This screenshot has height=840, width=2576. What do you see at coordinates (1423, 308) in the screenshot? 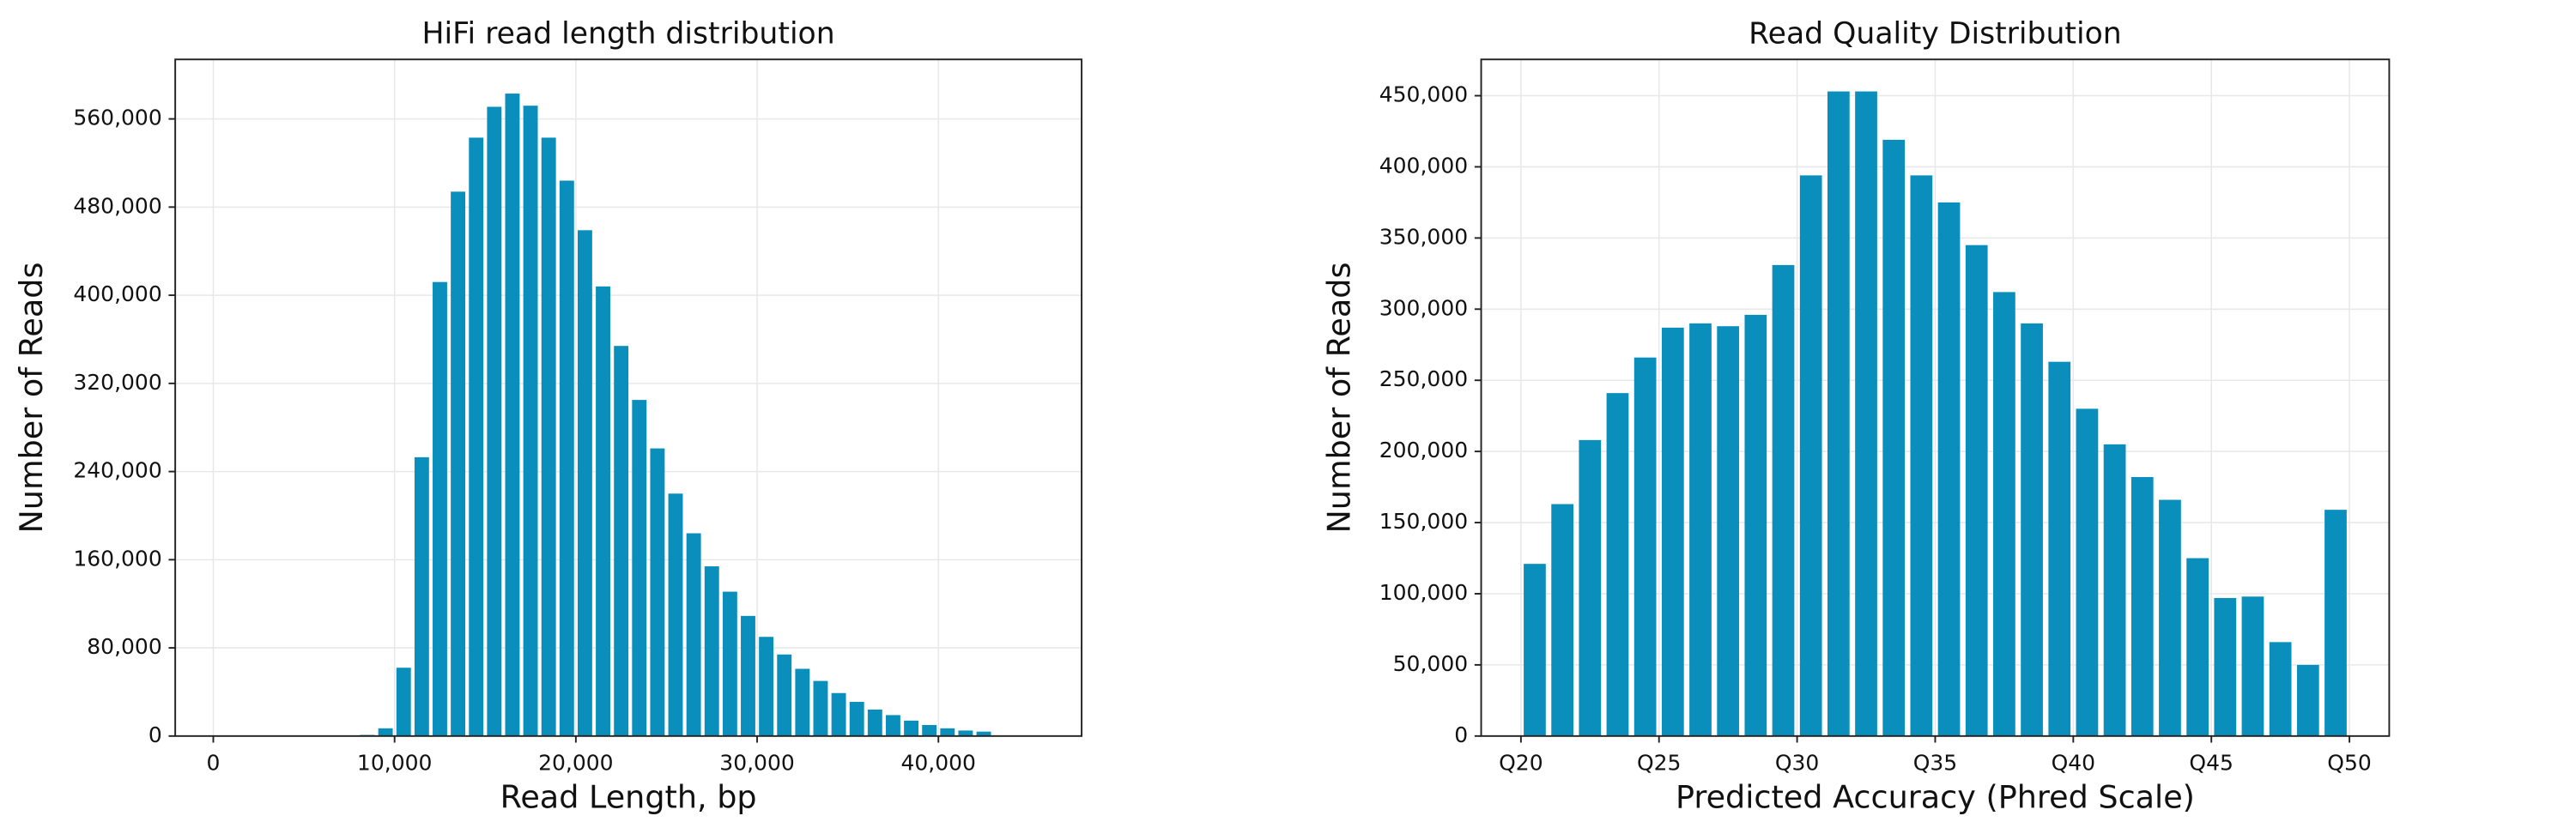
I see `y-tick-label: 300,000` at bounding box center [1423, 308].